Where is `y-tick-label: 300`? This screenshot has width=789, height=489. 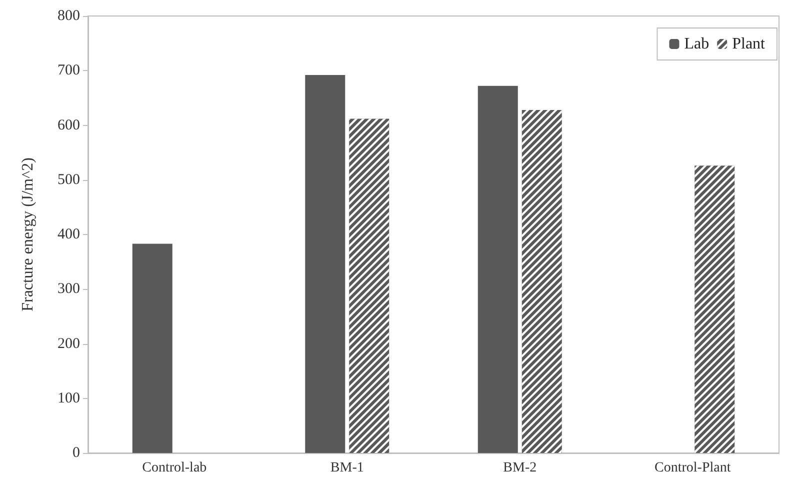 y-tick-label: 300 is located at coordinates (69, 289).